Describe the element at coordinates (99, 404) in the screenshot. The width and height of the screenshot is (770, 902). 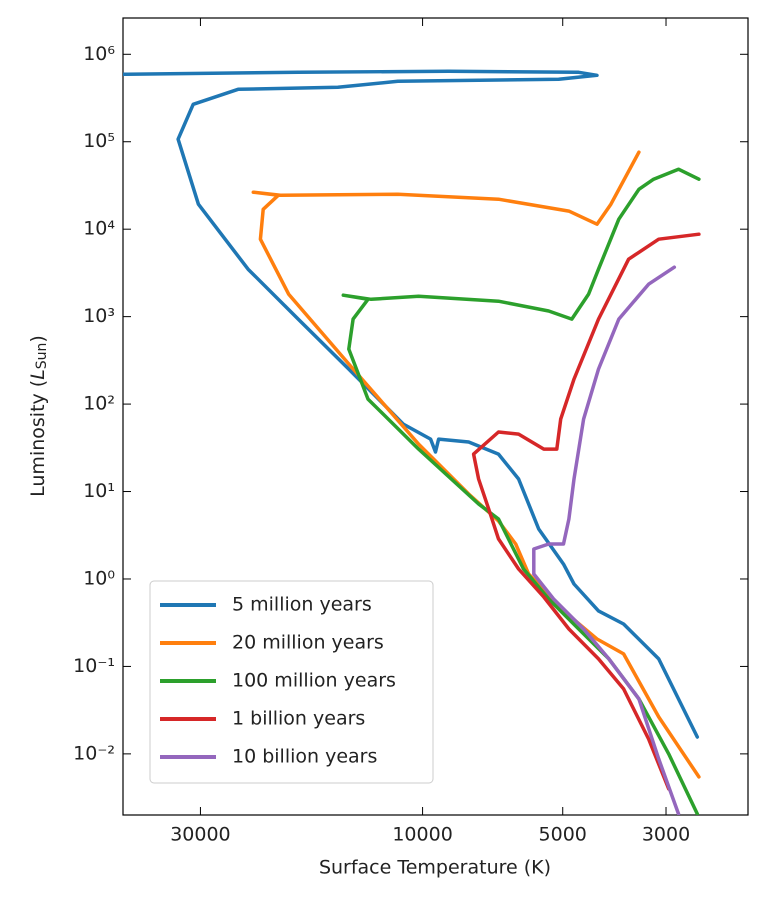
I see `y-tick-label: 10²` at that location.